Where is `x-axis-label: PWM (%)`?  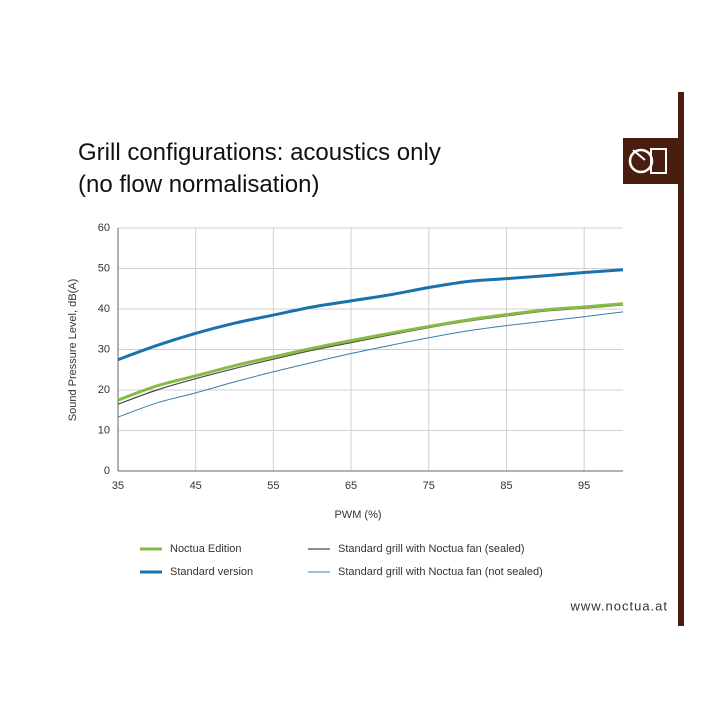
x-axis-label: PWM (%) is located at coordinates (357, 515).